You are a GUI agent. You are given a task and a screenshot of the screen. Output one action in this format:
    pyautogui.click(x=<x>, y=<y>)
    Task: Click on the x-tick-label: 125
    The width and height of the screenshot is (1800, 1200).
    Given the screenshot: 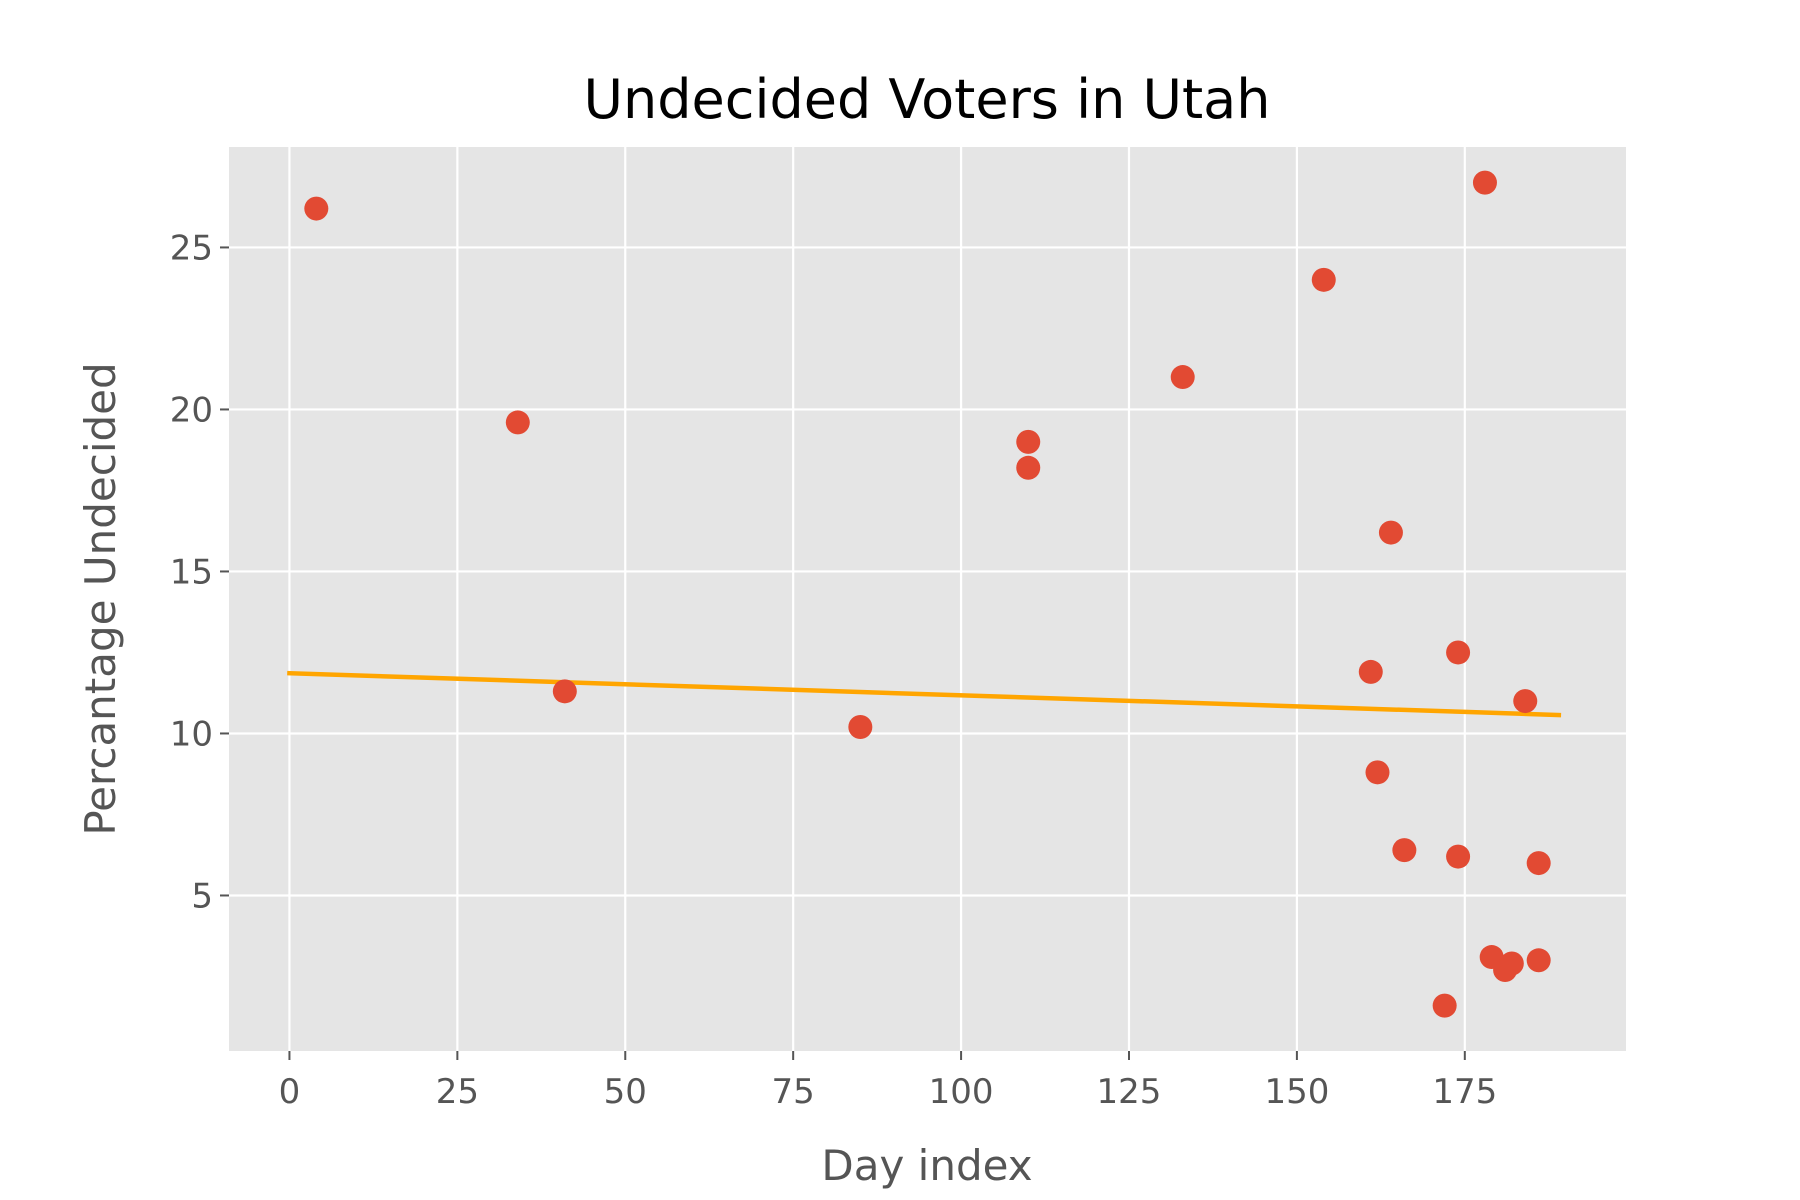 What is the action you would take?
    pyautogui.click(x=1129, y=1092)
    